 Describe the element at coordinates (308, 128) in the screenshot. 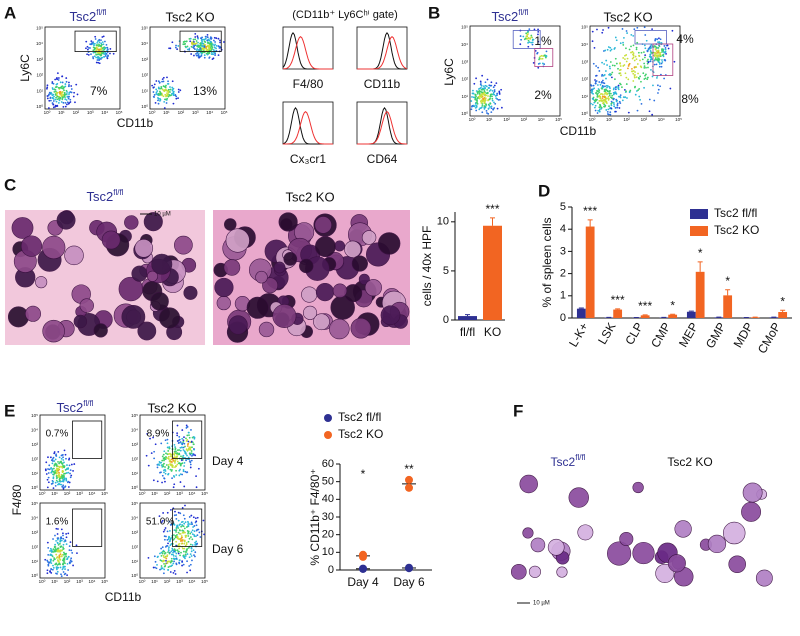

I see `histogram-curve` at that location.